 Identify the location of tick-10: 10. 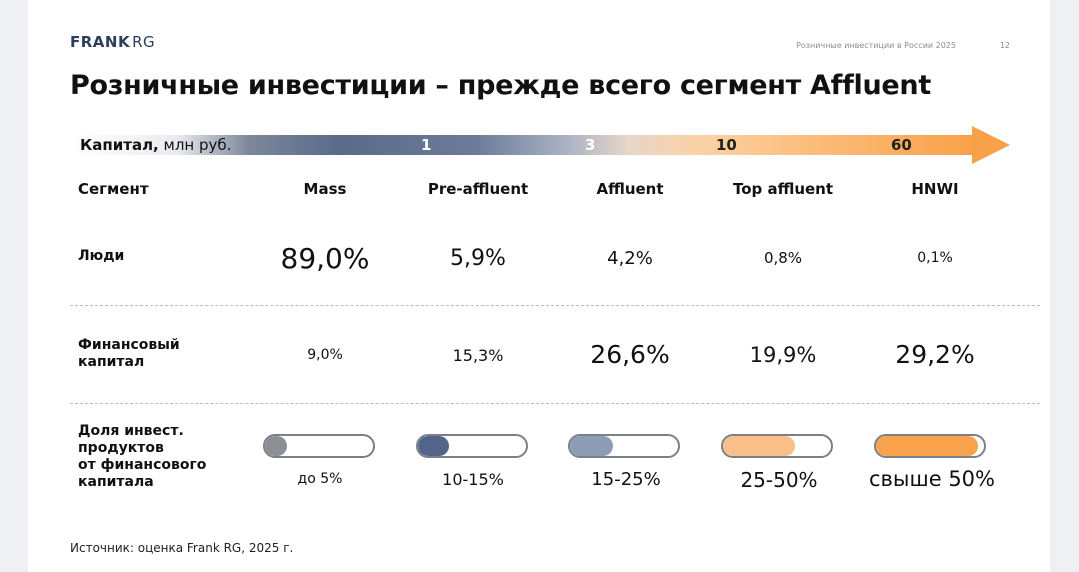
(726, 145).